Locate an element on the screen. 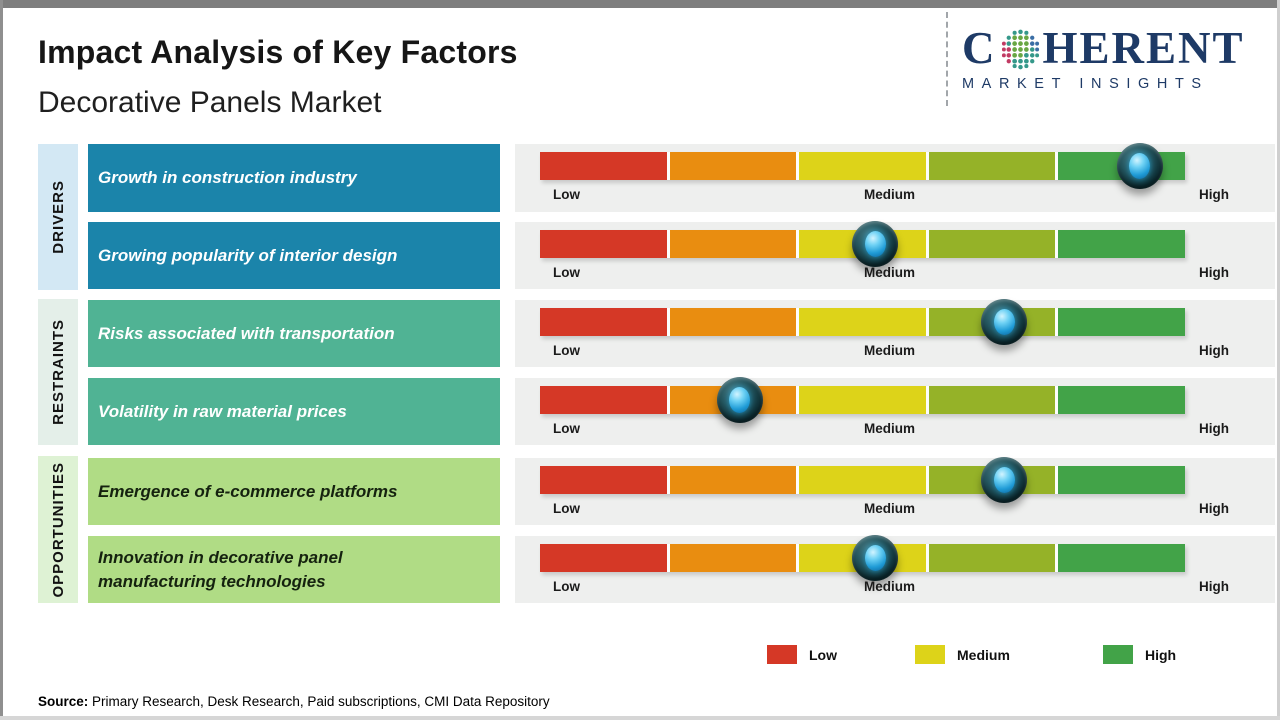 Image resolution: width=1280 pixels, height=720 pixels. frame-bottom is located at coordinates (640, 718).